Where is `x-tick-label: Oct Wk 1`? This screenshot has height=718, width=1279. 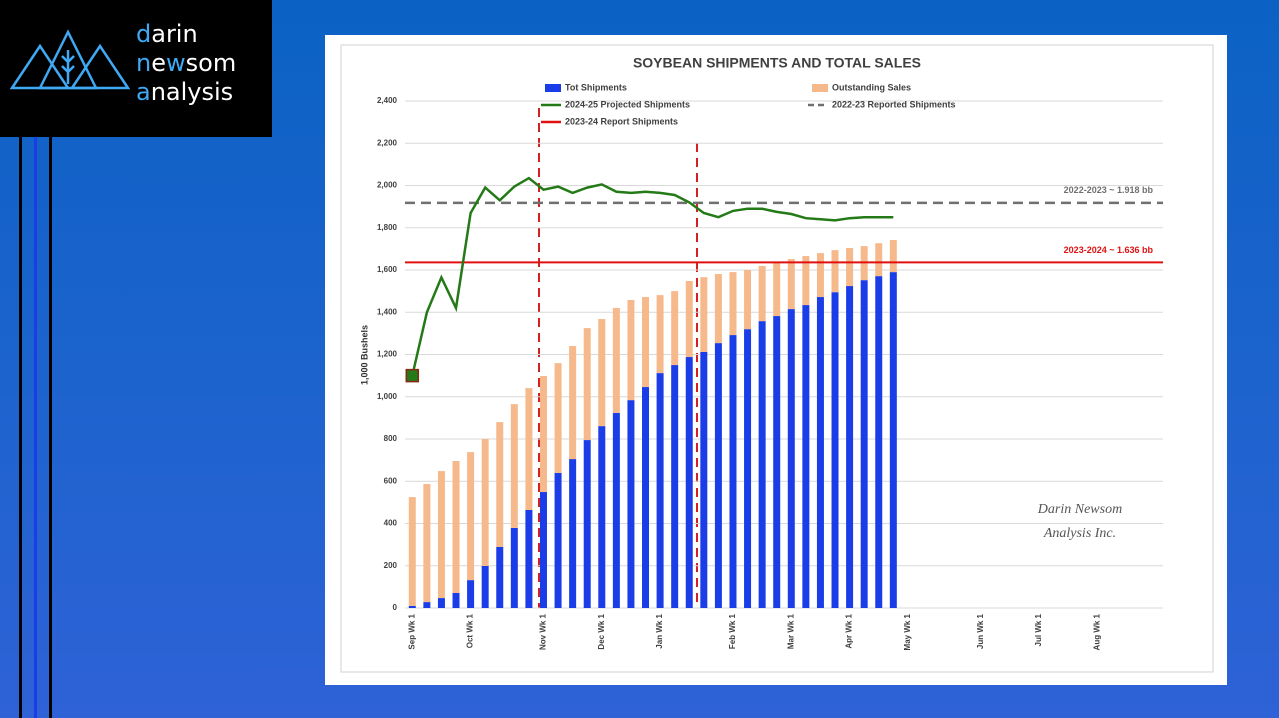 x-tick-label: Oct Wk 1 is located at coordinates (470, 630).